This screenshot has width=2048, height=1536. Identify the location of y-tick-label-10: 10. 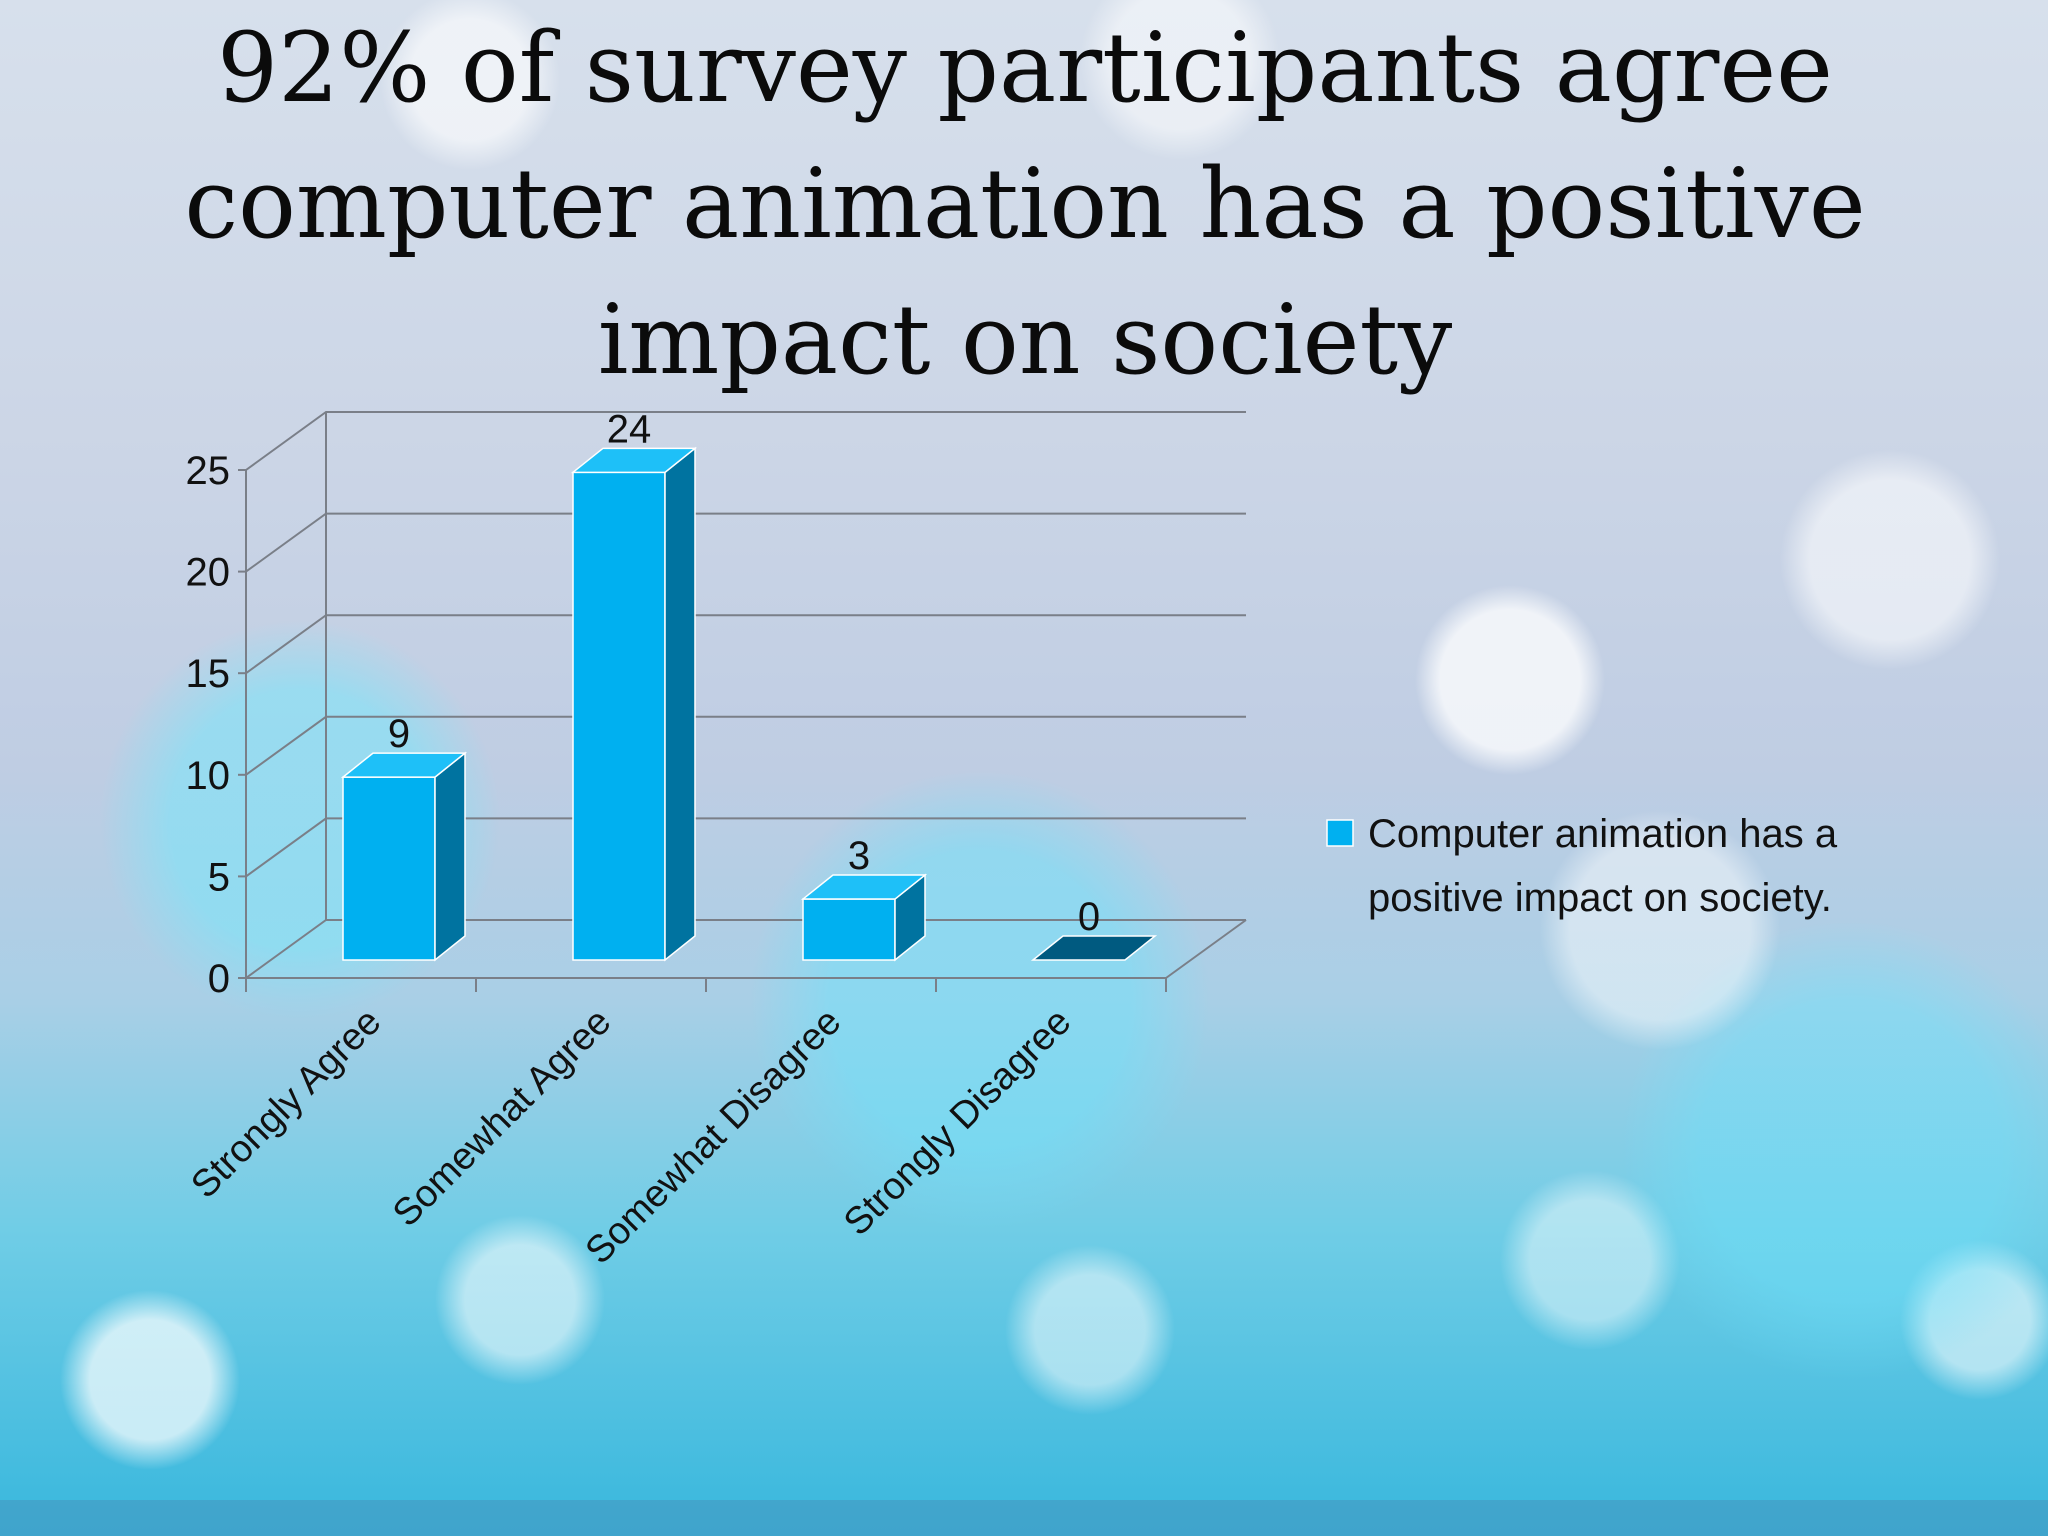
(208, 776).